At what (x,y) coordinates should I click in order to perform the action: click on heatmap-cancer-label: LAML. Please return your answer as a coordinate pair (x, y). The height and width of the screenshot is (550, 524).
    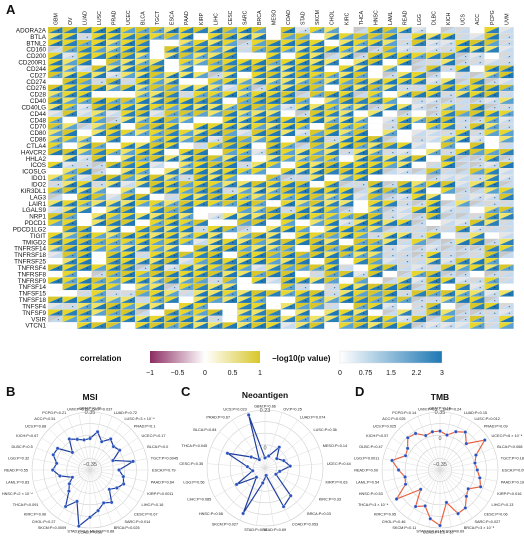
    Looking at the image, I should click on (391, 18).